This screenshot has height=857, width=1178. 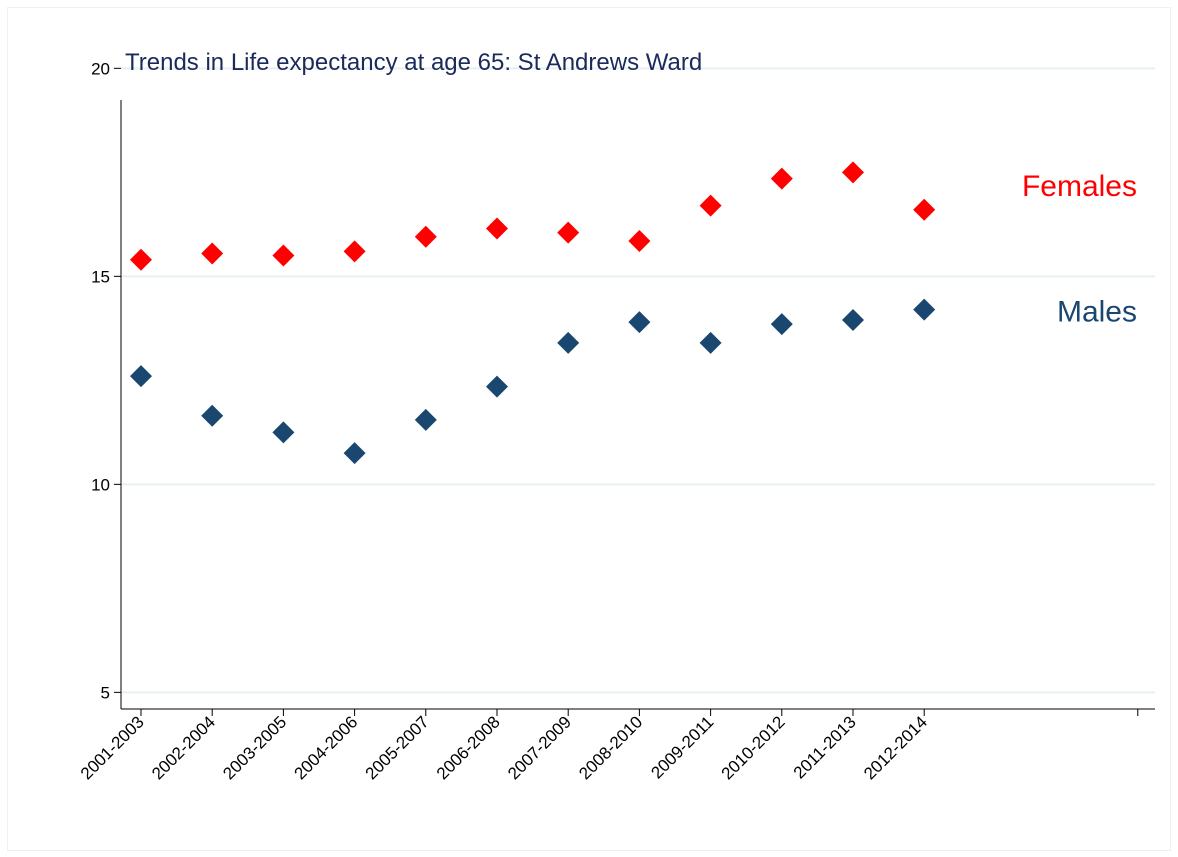 What do you see at coordinates (100, 68) in the screenshot?
I see `y-tick-label-20: 20` at bounding box center [100, 68].